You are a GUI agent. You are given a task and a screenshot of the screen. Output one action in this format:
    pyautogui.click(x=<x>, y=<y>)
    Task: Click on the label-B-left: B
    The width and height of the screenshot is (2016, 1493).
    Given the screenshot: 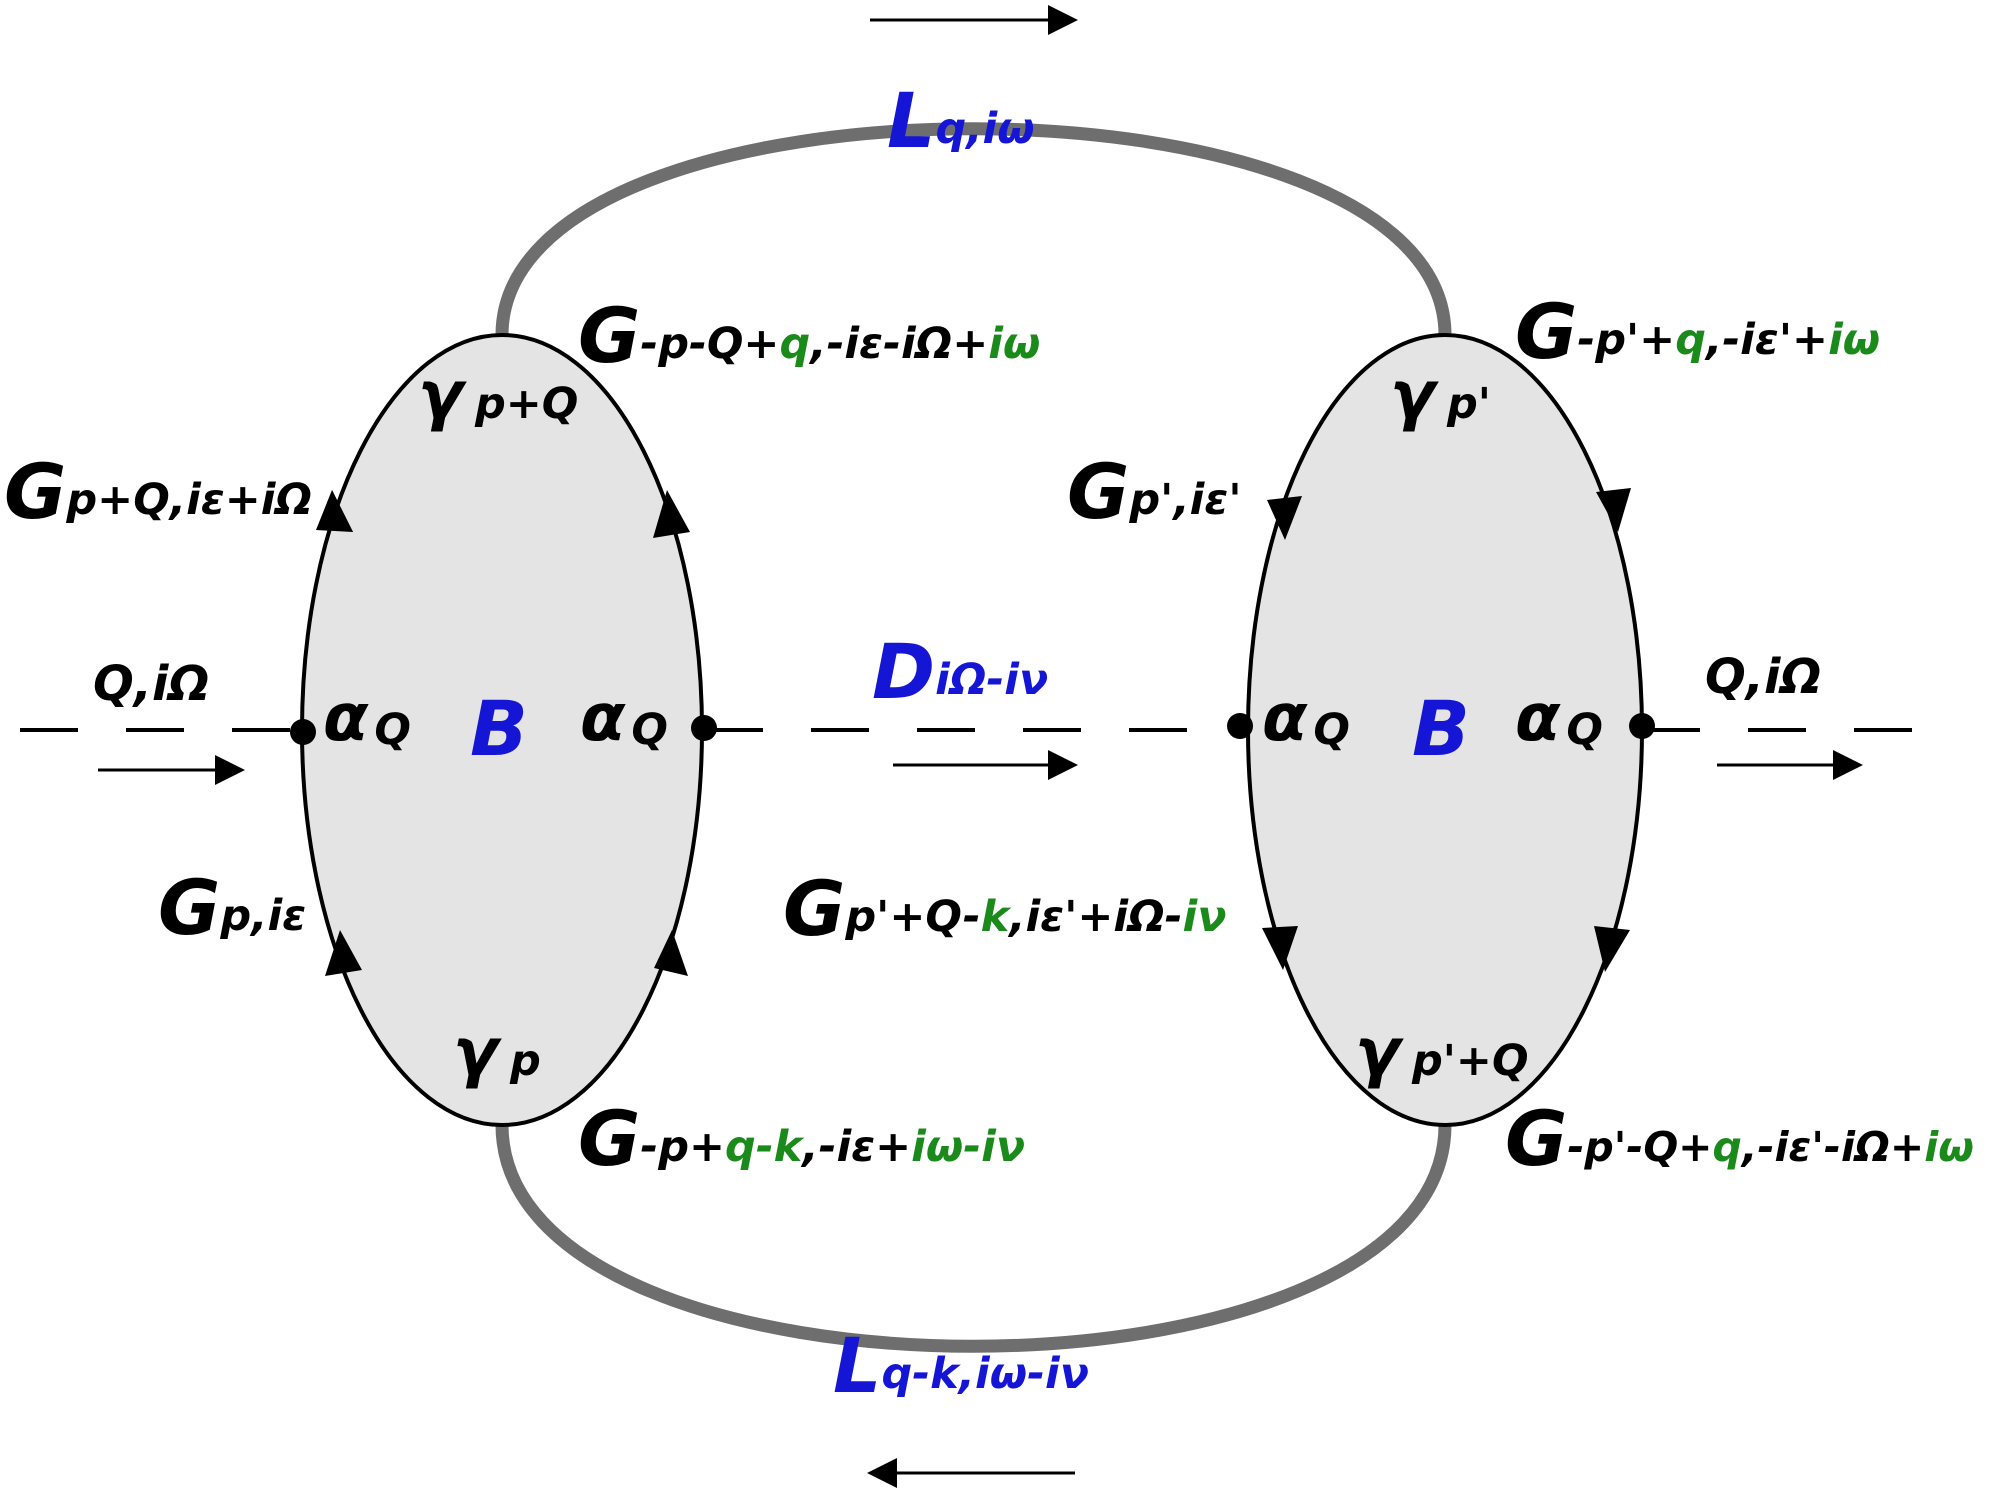 What is the action you would take?
    pyautogui.click(x=499, y=728)
    